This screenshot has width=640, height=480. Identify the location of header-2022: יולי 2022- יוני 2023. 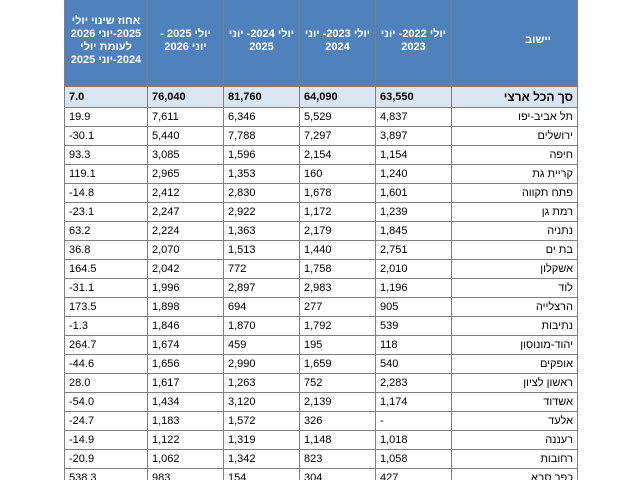
(413, 43).